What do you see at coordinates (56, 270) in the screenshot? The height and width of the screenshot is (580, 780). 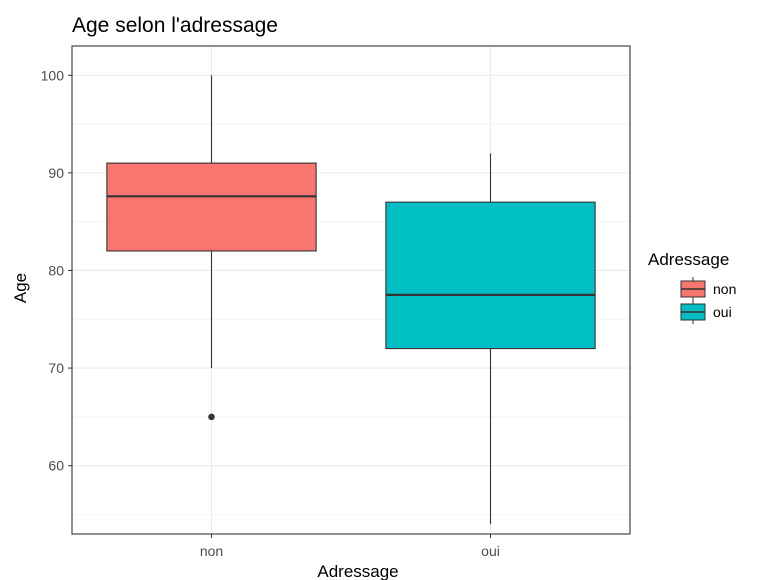 I see `y-tick-label: 80` at bounding box center [56, 270].